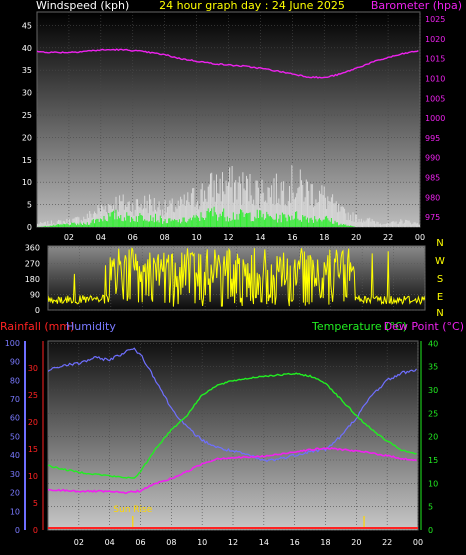  What do you see at coordinates (15, 436) in the screenshot?
I see `humidity-tick-label: 50` at bounding box center [15, 436].